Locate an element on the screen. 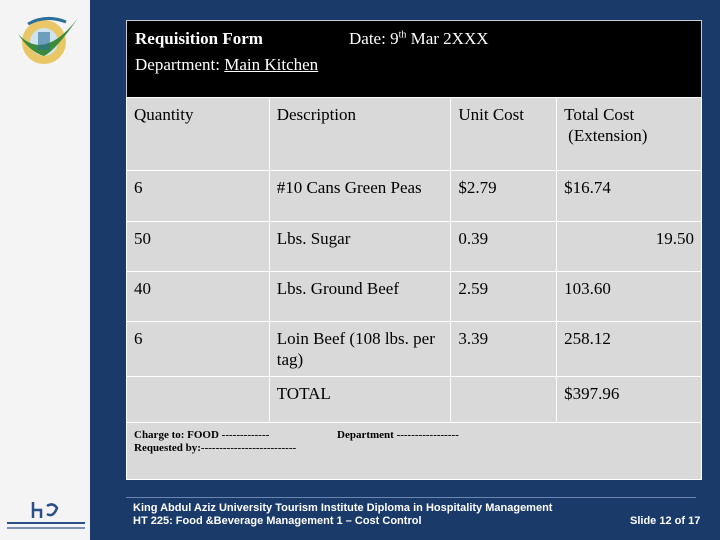 Image resolution: width=720 pixels, height=540 pixels. charge-to-line: Charge to: FOOD ------------- is located at coordinates (202, 435).